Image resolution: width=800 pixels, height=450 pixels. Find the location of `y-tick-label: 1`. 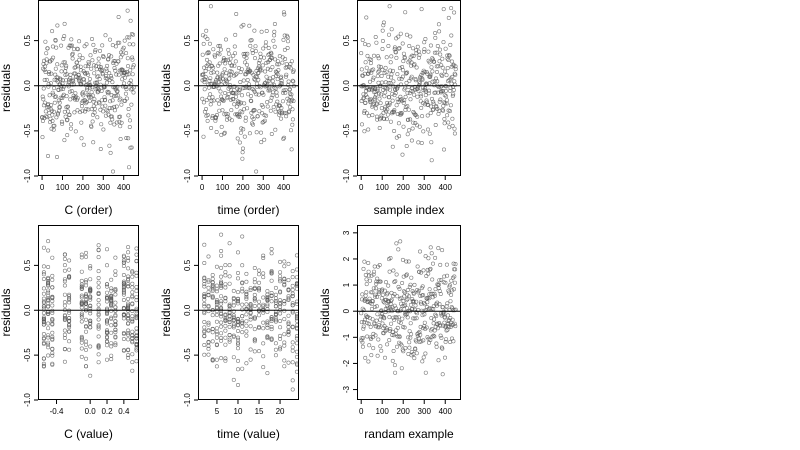

y-tick-label: 1 is located at coordinates (346, 284).